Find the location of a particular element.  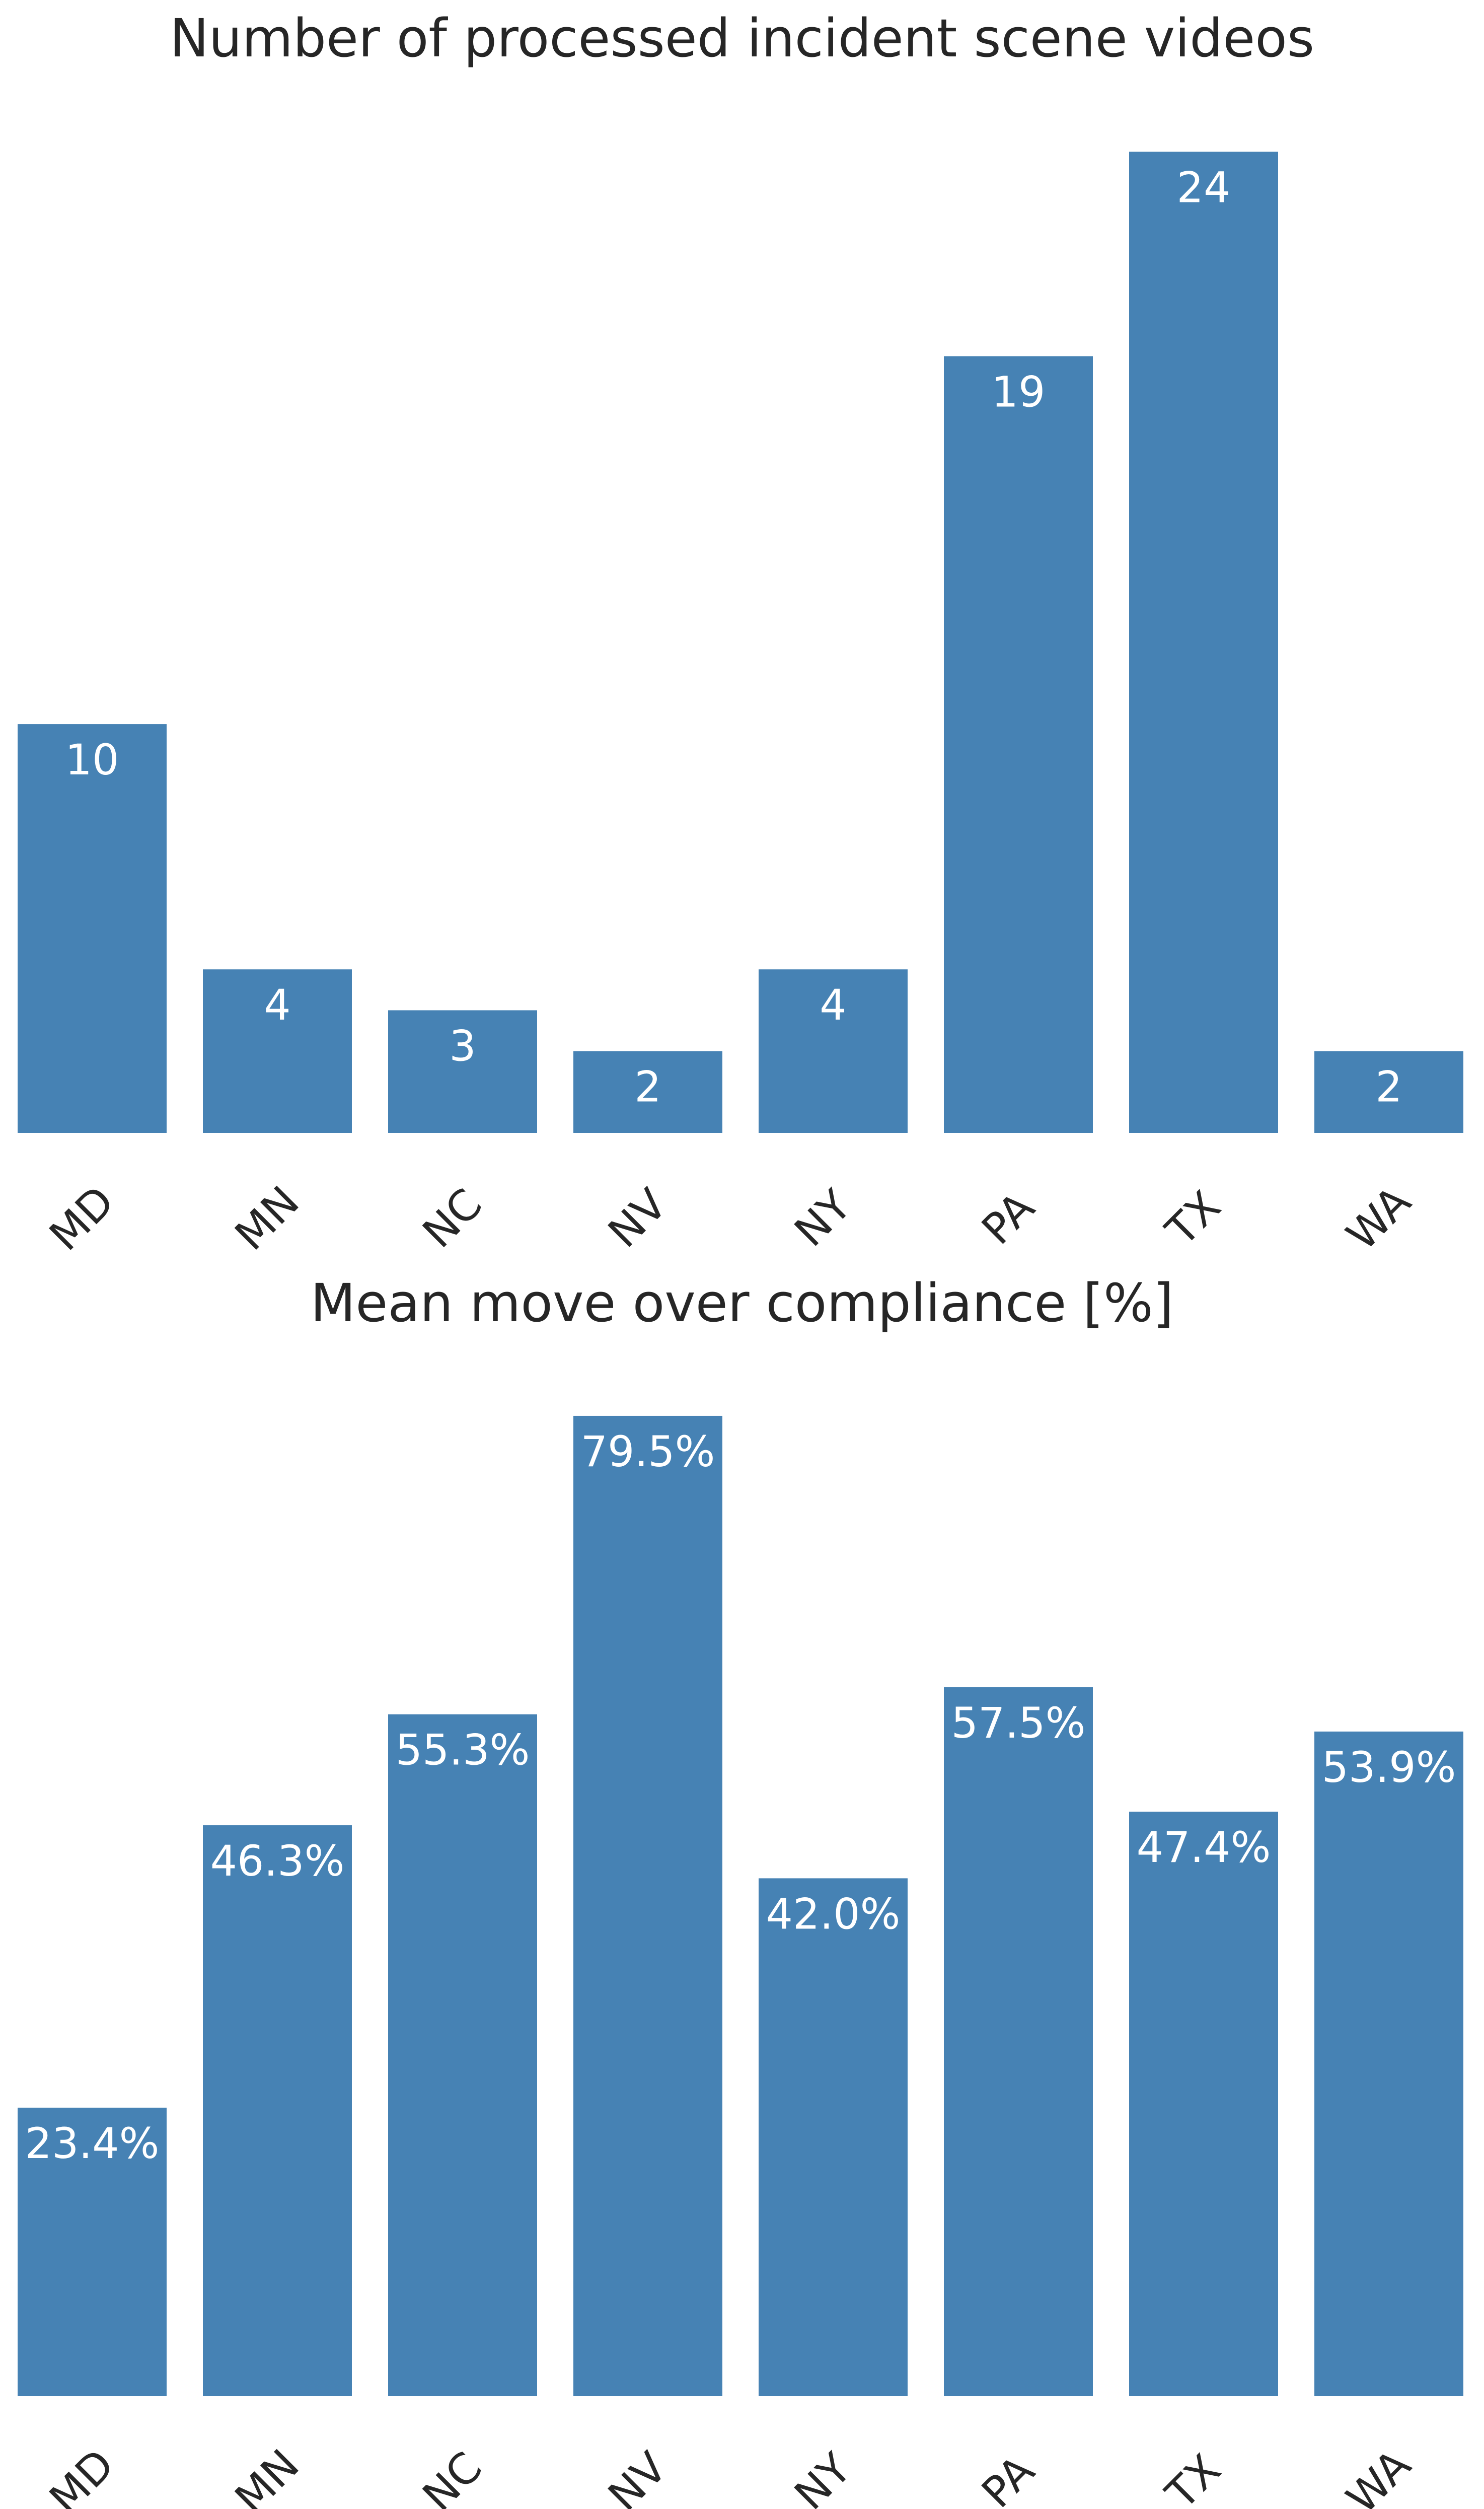

value-label-pa: 57.5% is located at coordinates (1019, 1723).